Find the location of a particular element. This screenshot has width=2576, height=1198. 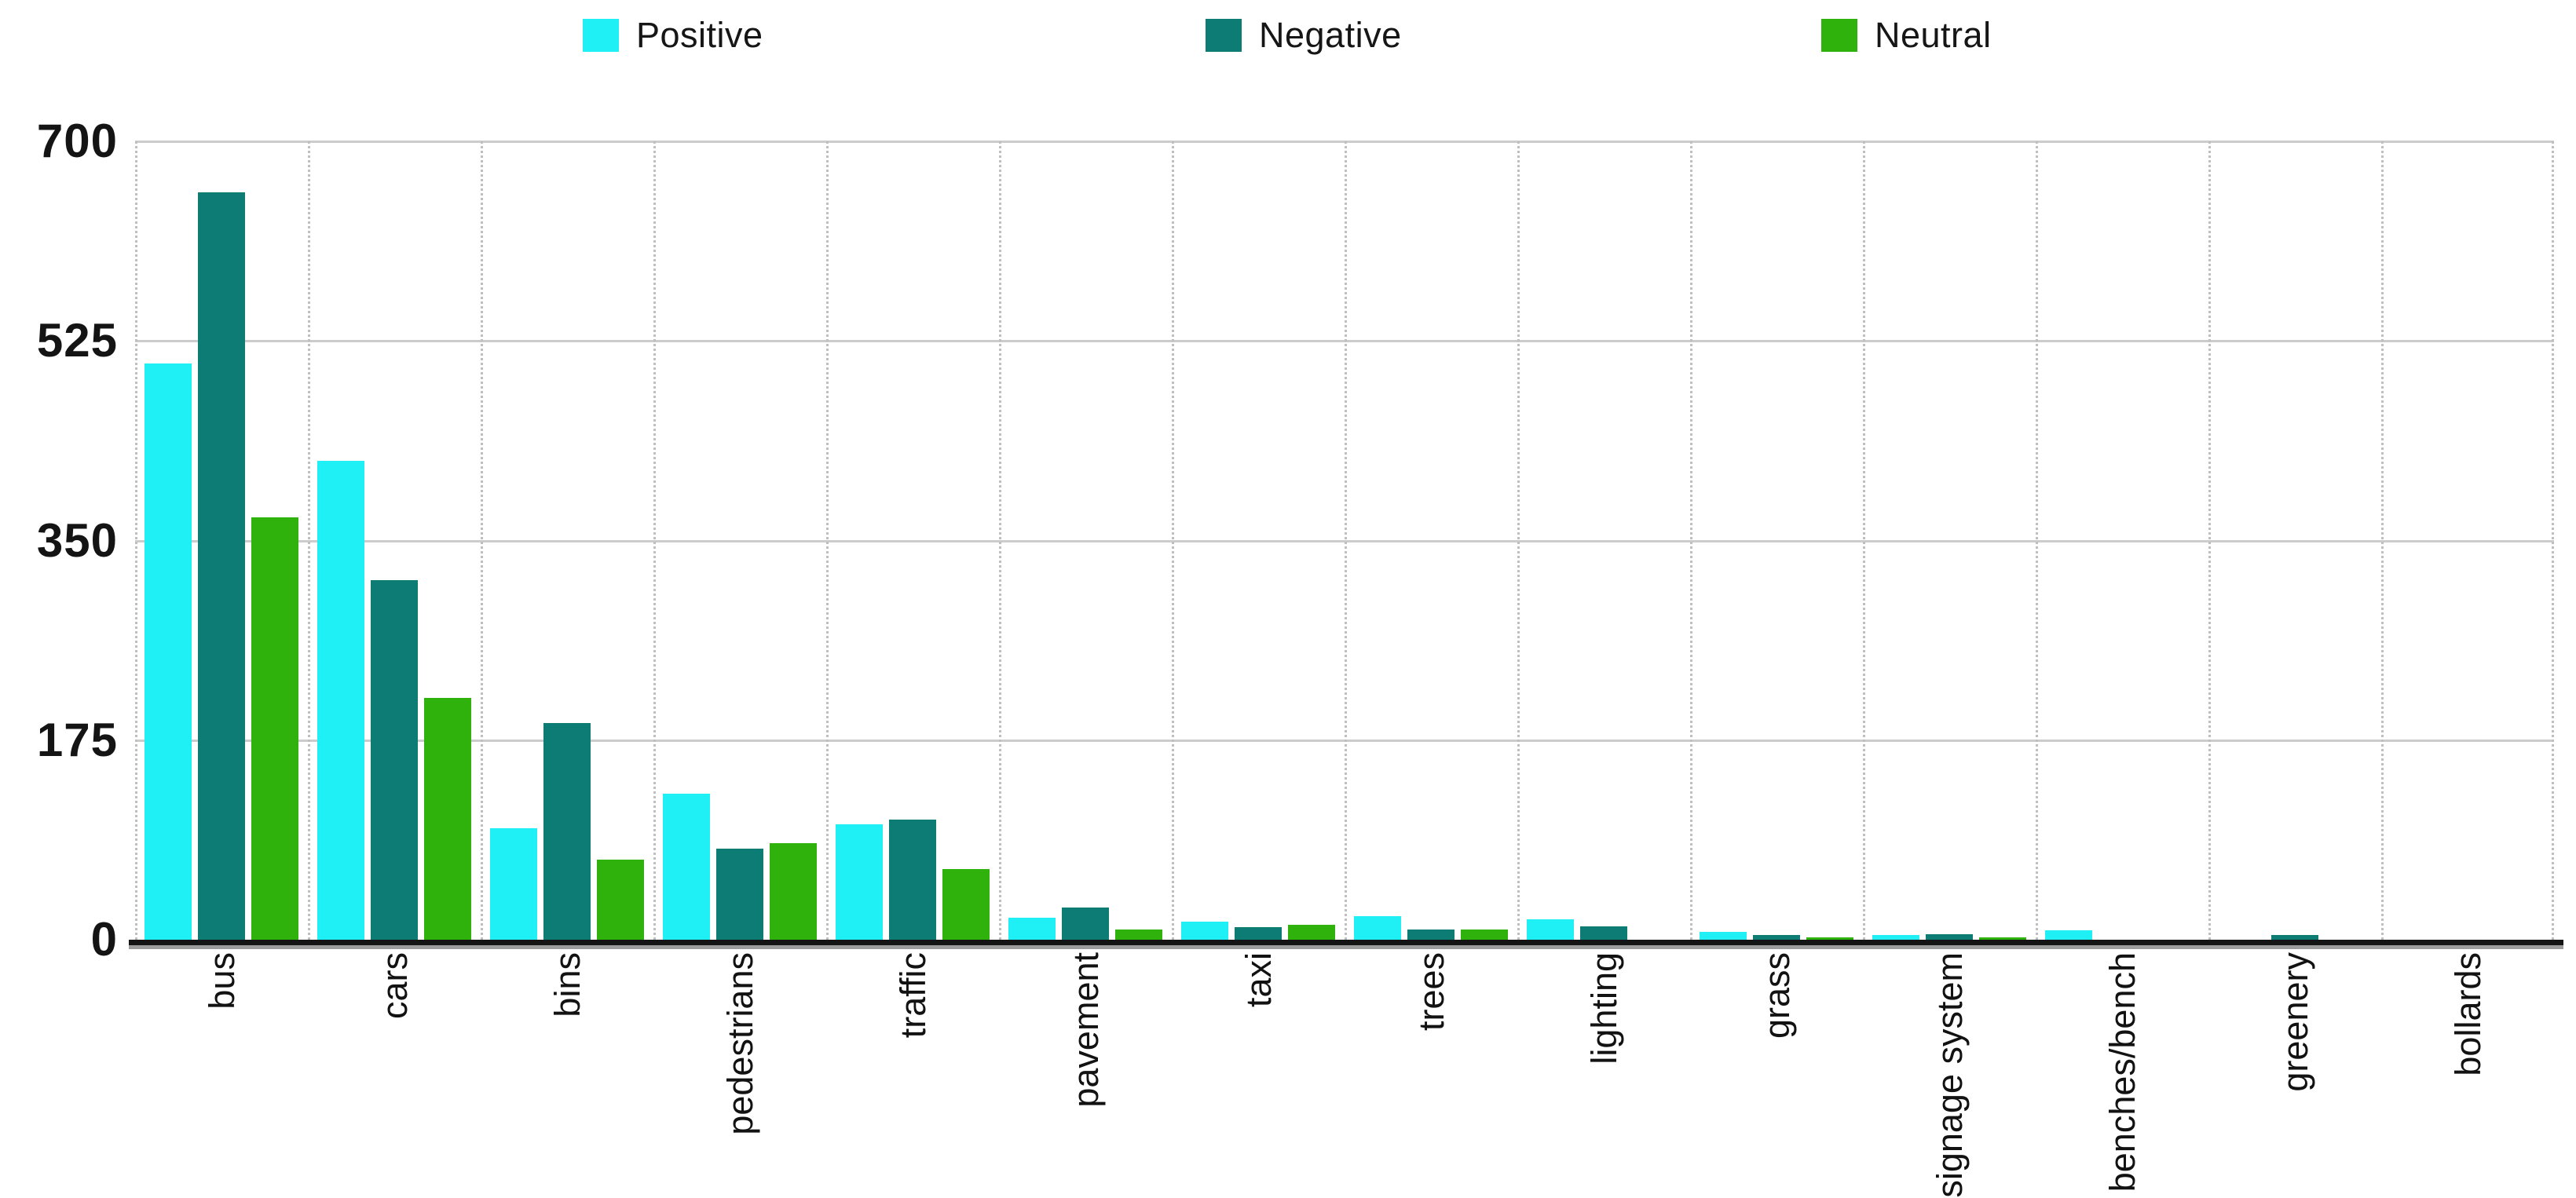

x-label-cell: traffic is located at coordinates (912, 1070).